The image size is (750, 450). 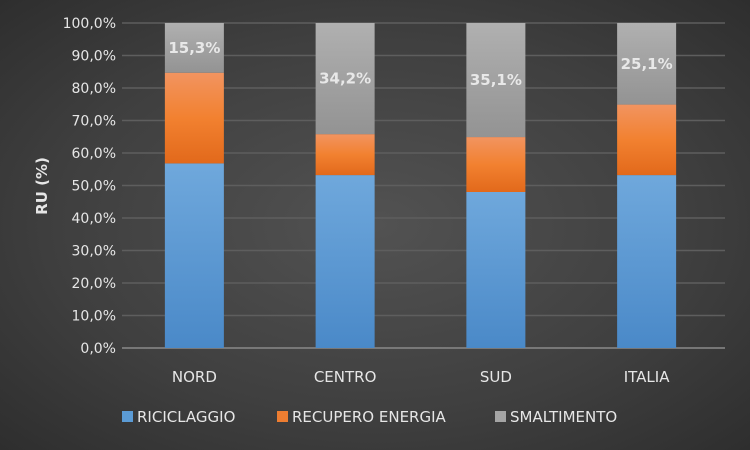 I want to click on bar-recupero-energia-italia, so click(x=647, y=140).